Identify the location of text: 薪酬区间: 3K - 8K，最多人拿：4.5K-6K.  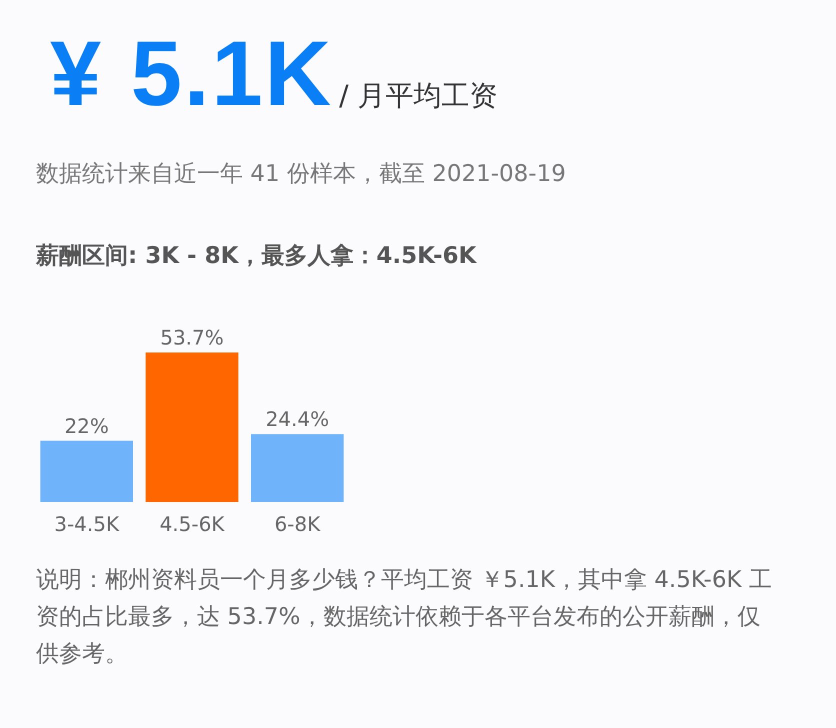
(256, 256).